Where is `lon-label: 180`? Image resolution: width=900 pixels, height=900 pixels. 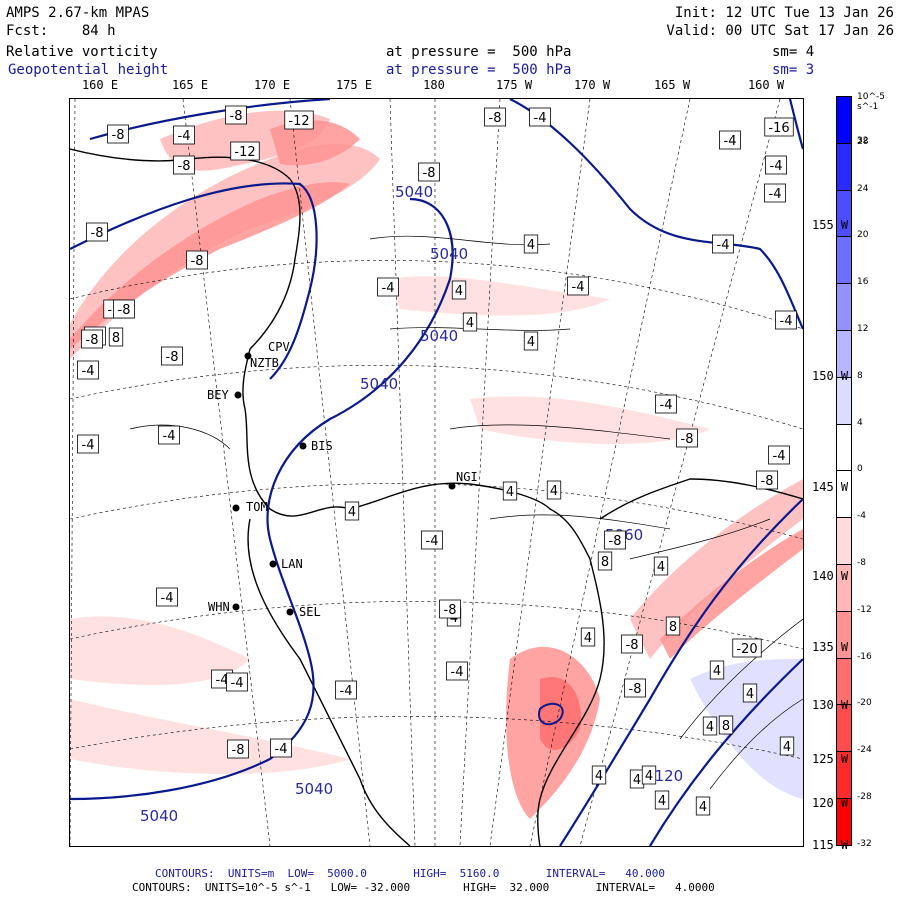 lon-label: 180 is located at coordinates (434, 85).